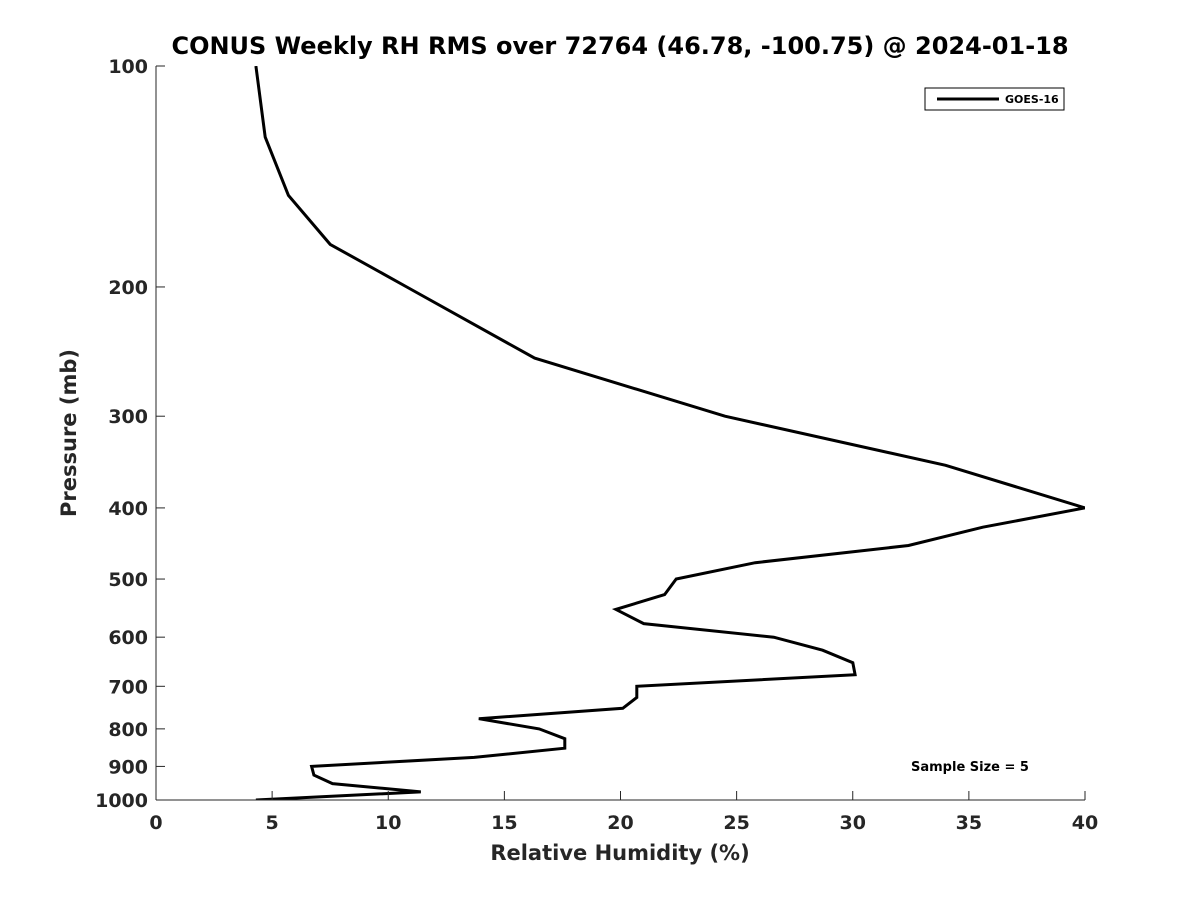  I want to click on x-axis-label: Relative Humidity (%), so click(619, 853).